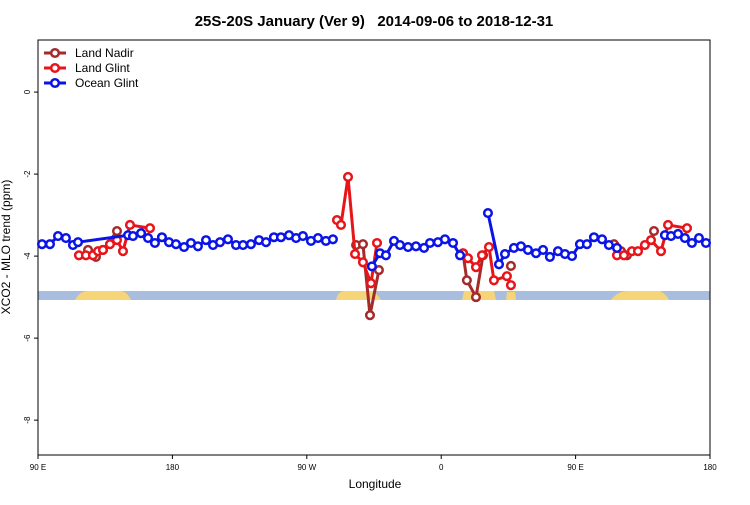  Describe the element at coordinates (27, 174) in the screenshot. I see `y-tick-label: -2` at that location.